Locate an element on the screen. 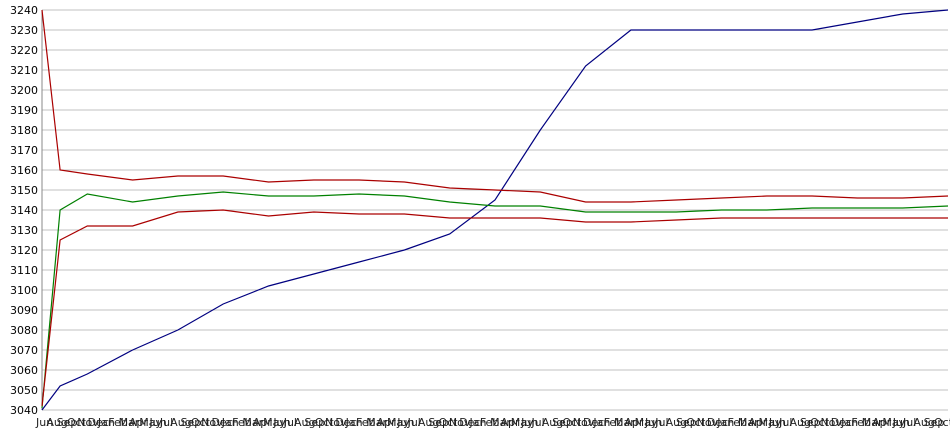  y-tick-label: 3170 is located at coordinates (24, 150).